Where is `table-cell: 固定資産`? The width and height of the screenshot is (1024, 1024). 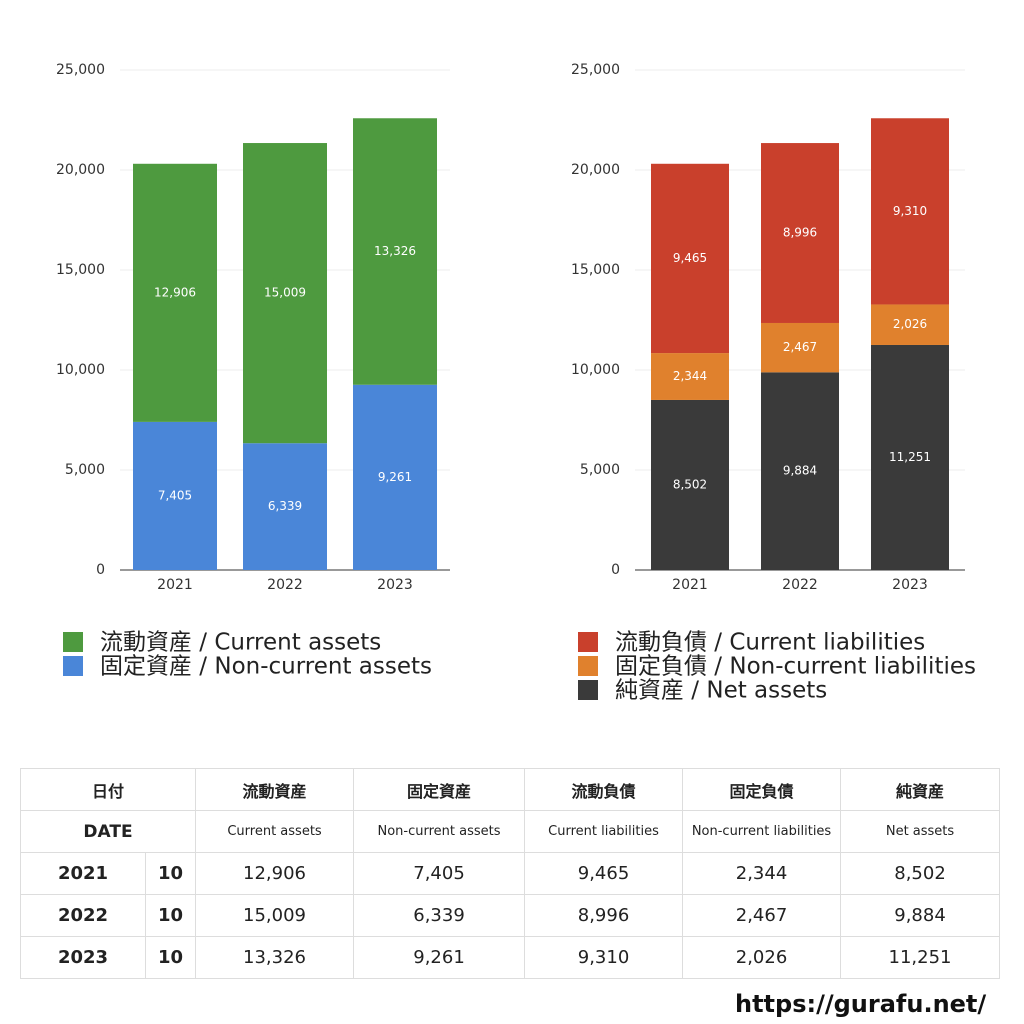
table-cell: 固定資産 is located at coordinates (439, 789).